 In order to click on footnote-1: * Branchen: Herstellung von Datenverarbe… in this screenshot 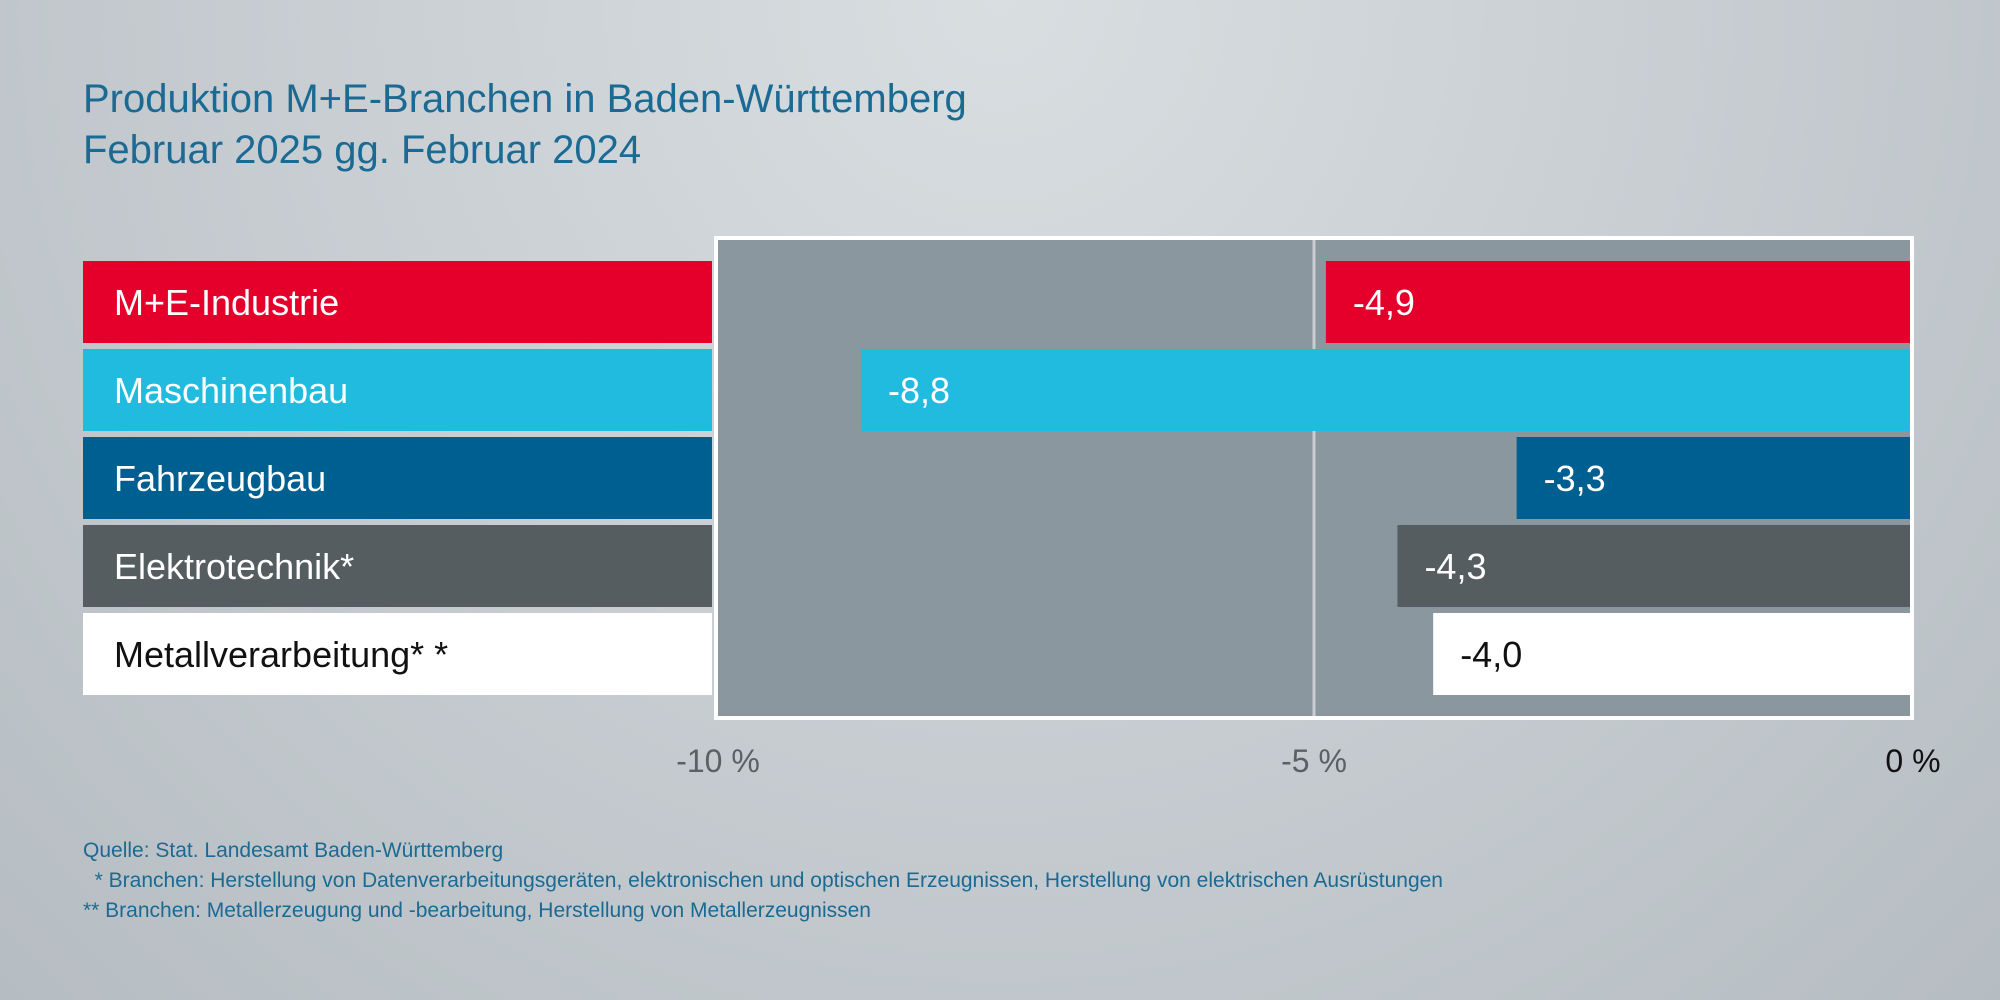, I will do `click(763, 880)`.